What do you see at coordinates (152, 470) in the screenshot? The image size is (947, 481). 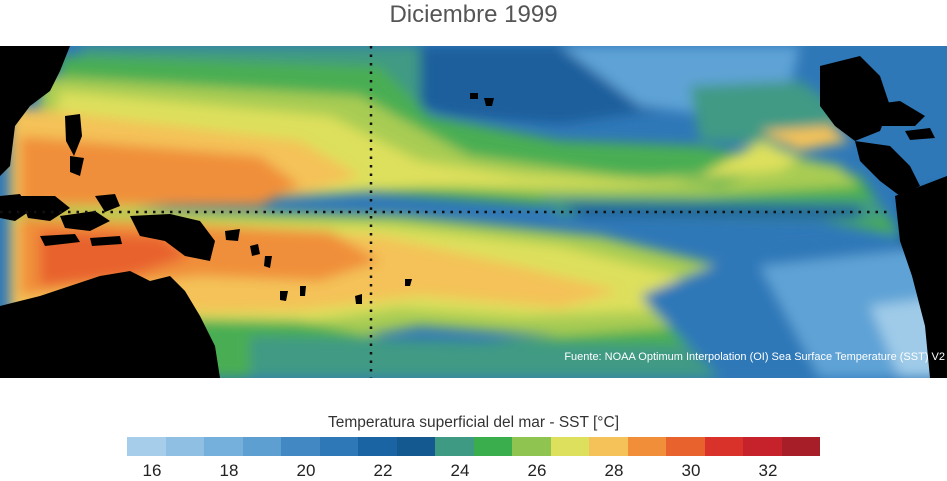 I see `colorbar-tick-label: 16` at bounding box center [152, 470].